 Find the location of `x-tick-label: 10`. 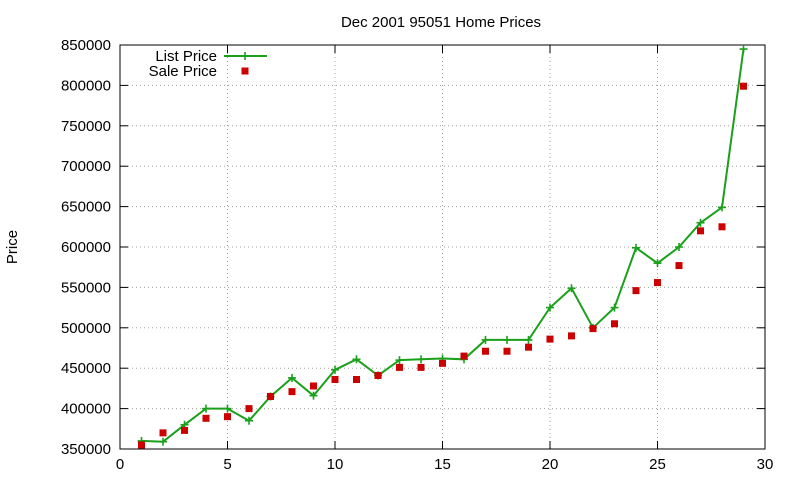

x-tick-label: 10 is located at coordinates (335, 464).